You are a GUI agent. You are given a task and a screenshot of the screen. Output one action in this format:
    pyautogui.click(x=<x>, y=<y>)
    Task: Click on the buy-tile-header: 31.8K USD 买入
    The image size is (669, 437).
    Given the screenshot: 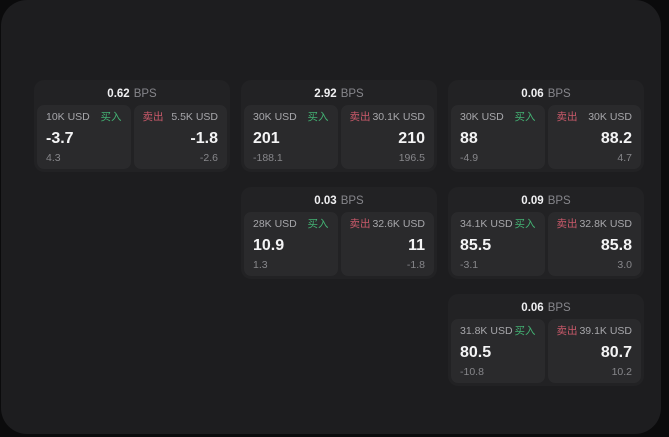 What is the action you would take?
    pyautogui.click(x=498, y=331)
    